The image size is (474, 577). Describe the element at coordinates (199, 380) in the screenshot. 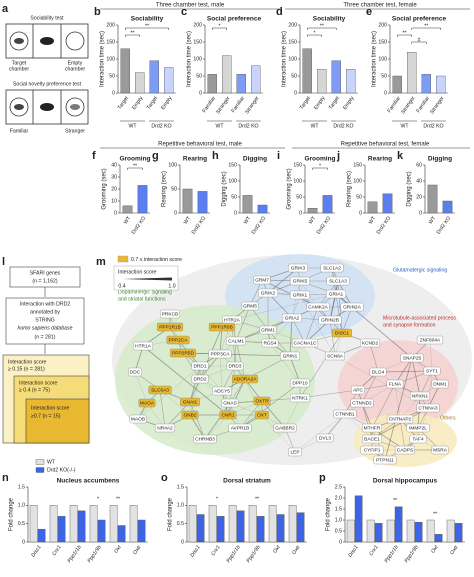

I see `node-label: DRD2` at that location.